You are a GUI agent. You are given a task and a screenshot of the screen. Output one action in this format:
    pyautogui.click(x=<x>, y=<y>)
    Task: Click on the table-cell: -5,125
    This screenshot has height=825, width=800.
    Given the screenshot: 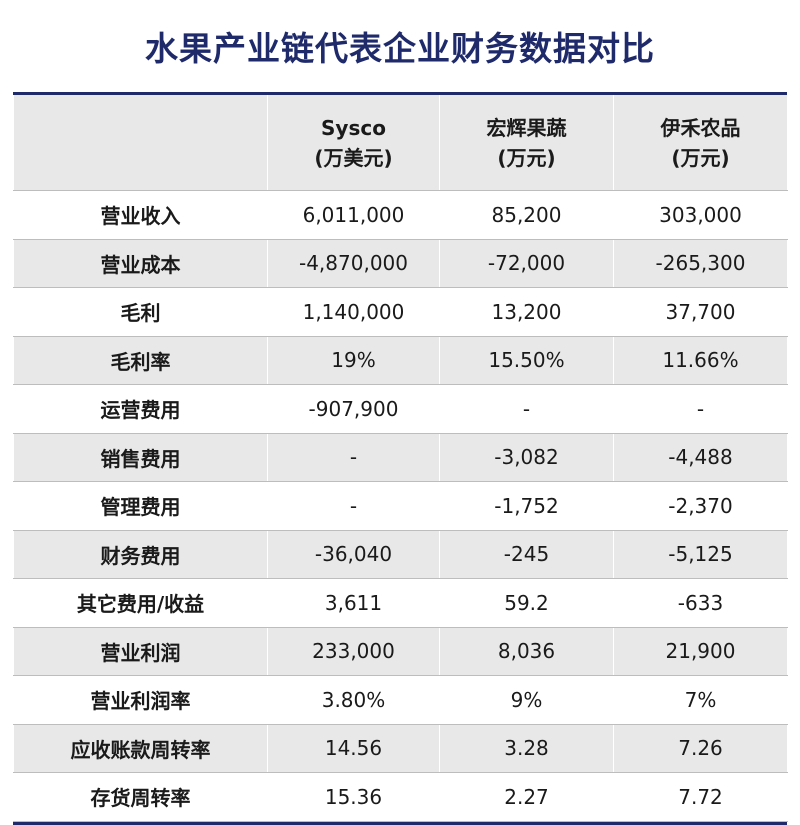 What is the action you would take?
    pyautogui.click(x=700, y=554)
    